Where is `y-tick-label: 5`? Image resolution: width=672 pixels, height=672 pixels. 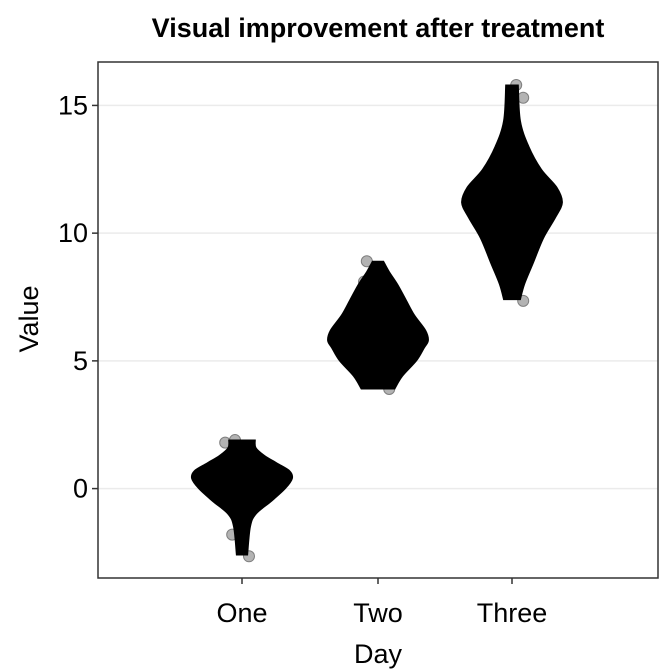
y-tick-label: 5 is located at coordinates (80, 361).